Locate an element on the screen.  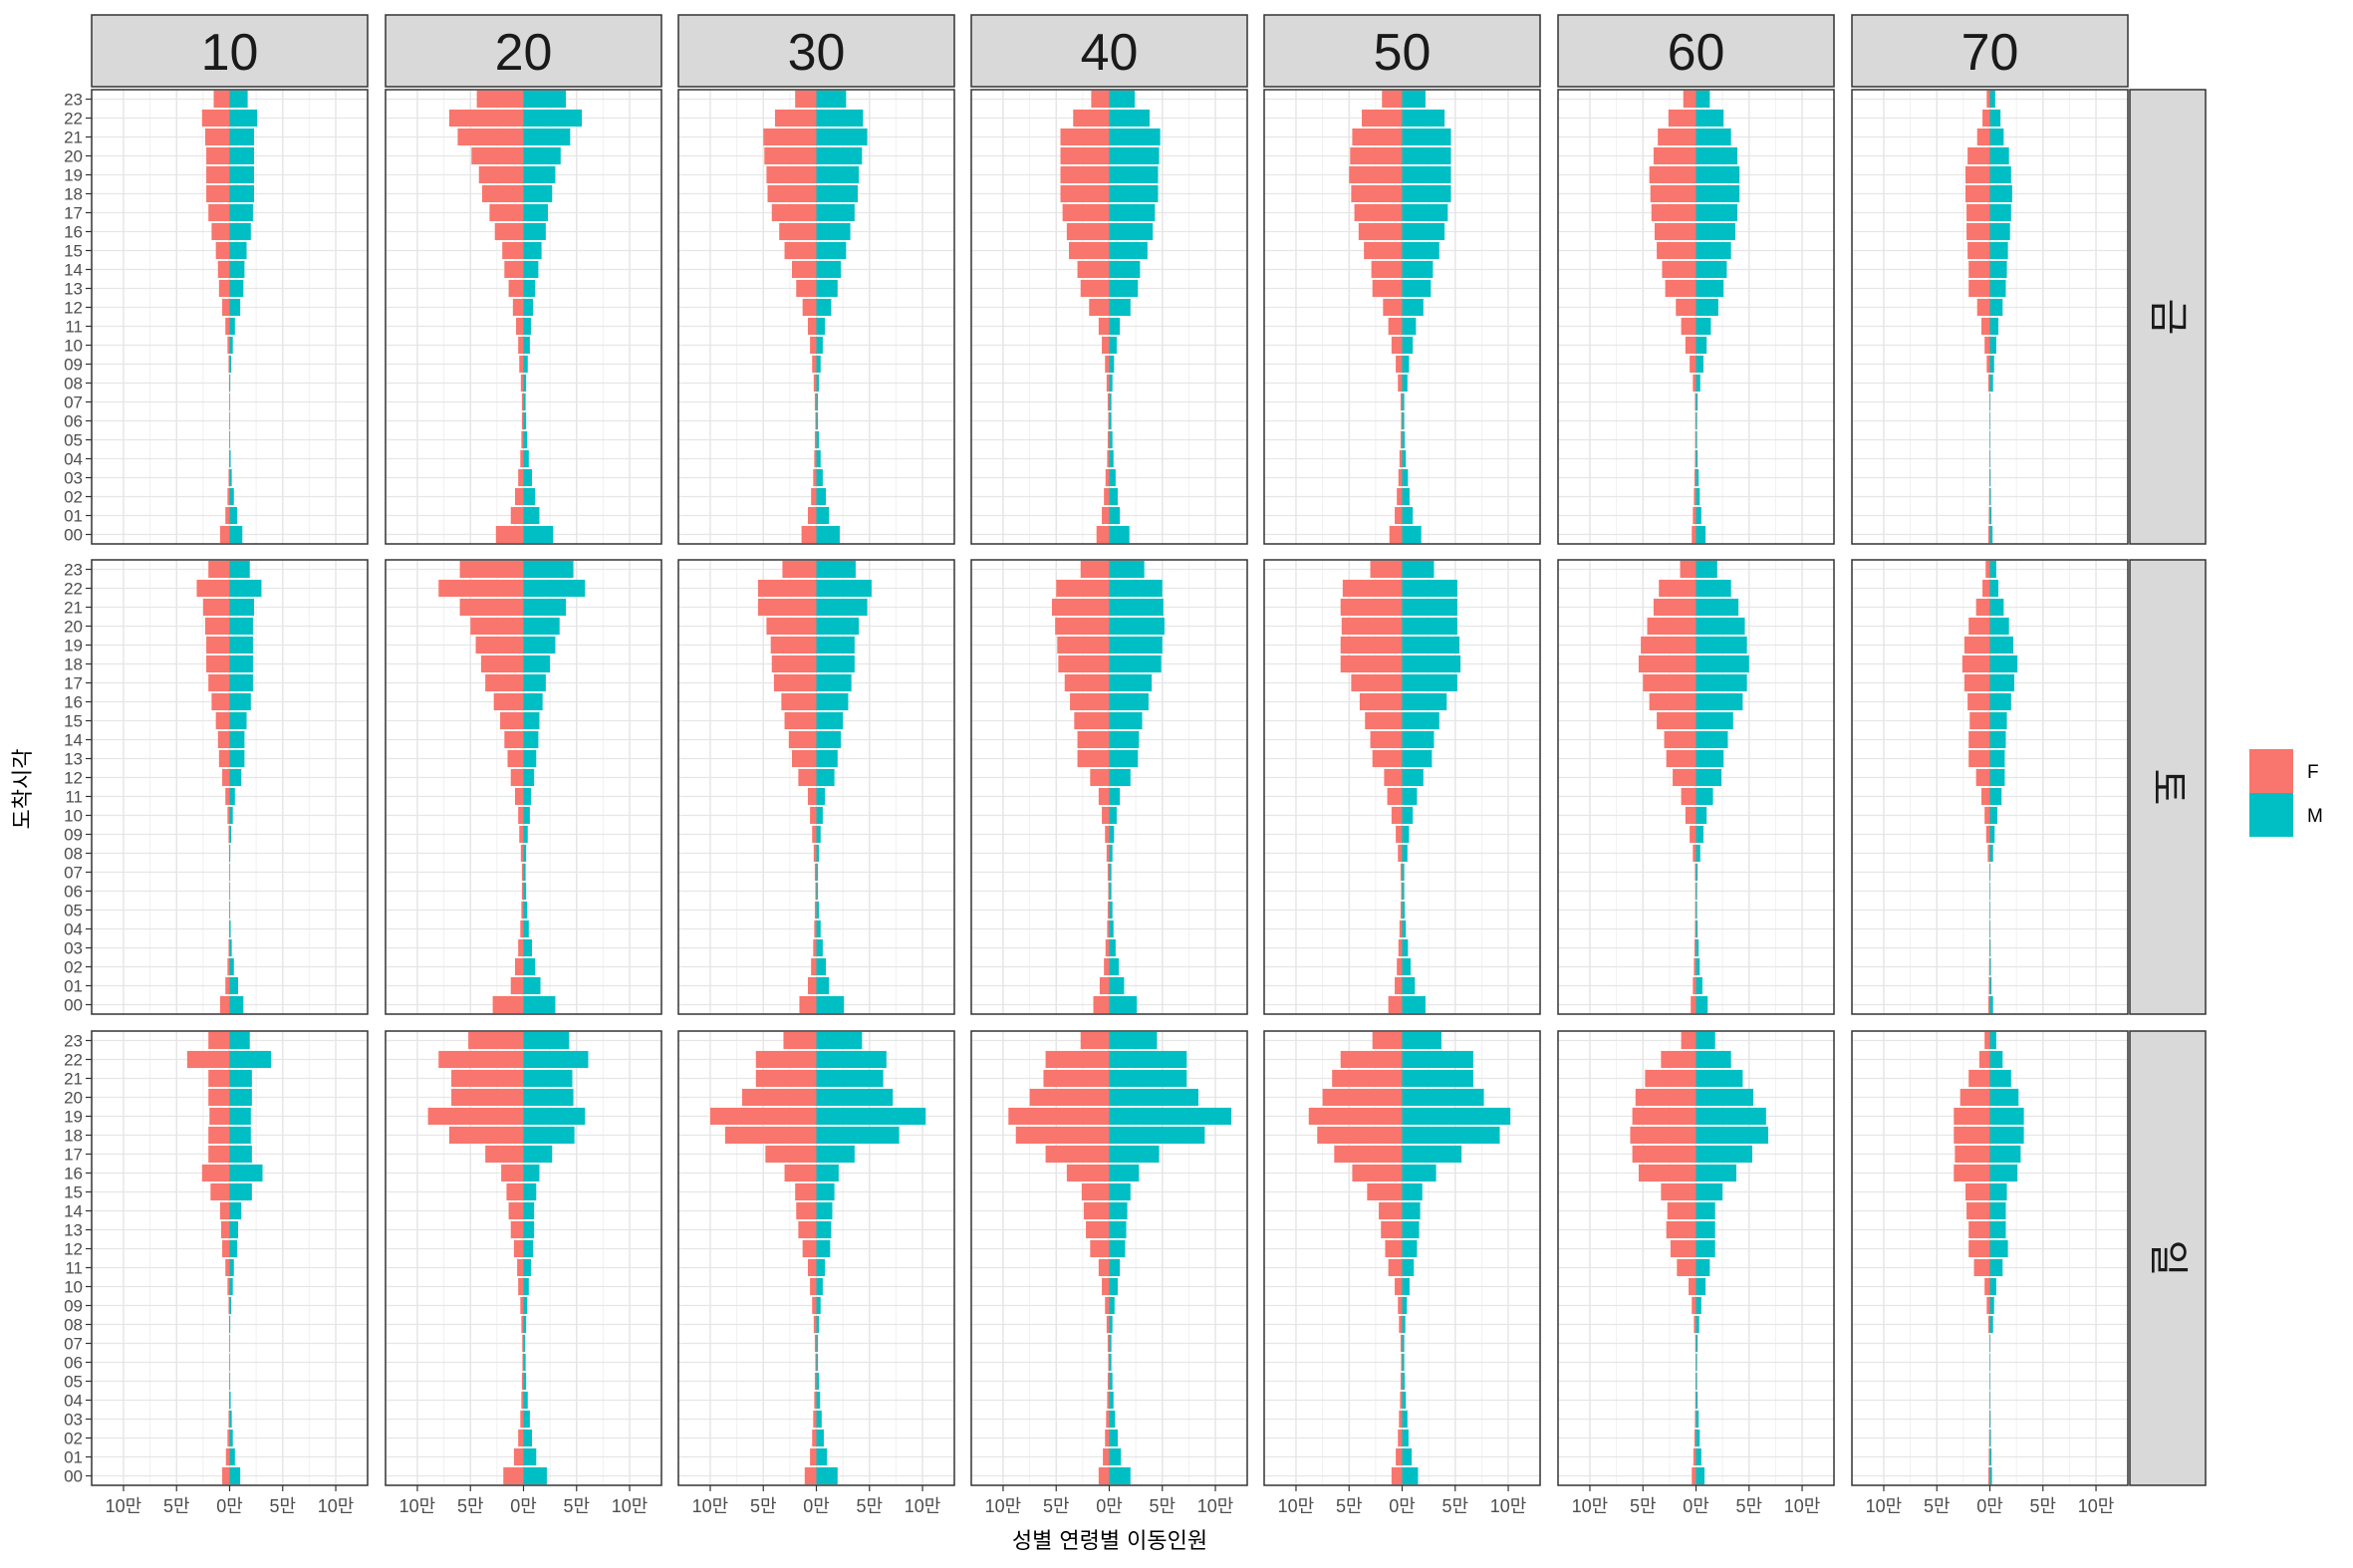
legend-key is located at coordinates (2271, 815).